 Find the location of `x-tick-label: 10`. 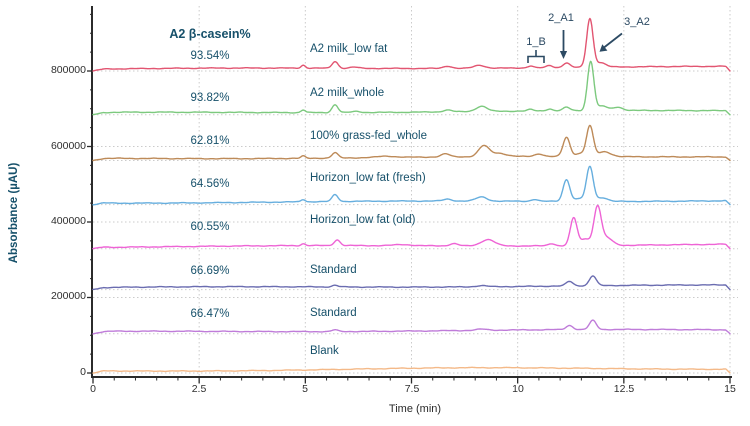

x-tick-label: 10 is located at coordinates (518, 389).